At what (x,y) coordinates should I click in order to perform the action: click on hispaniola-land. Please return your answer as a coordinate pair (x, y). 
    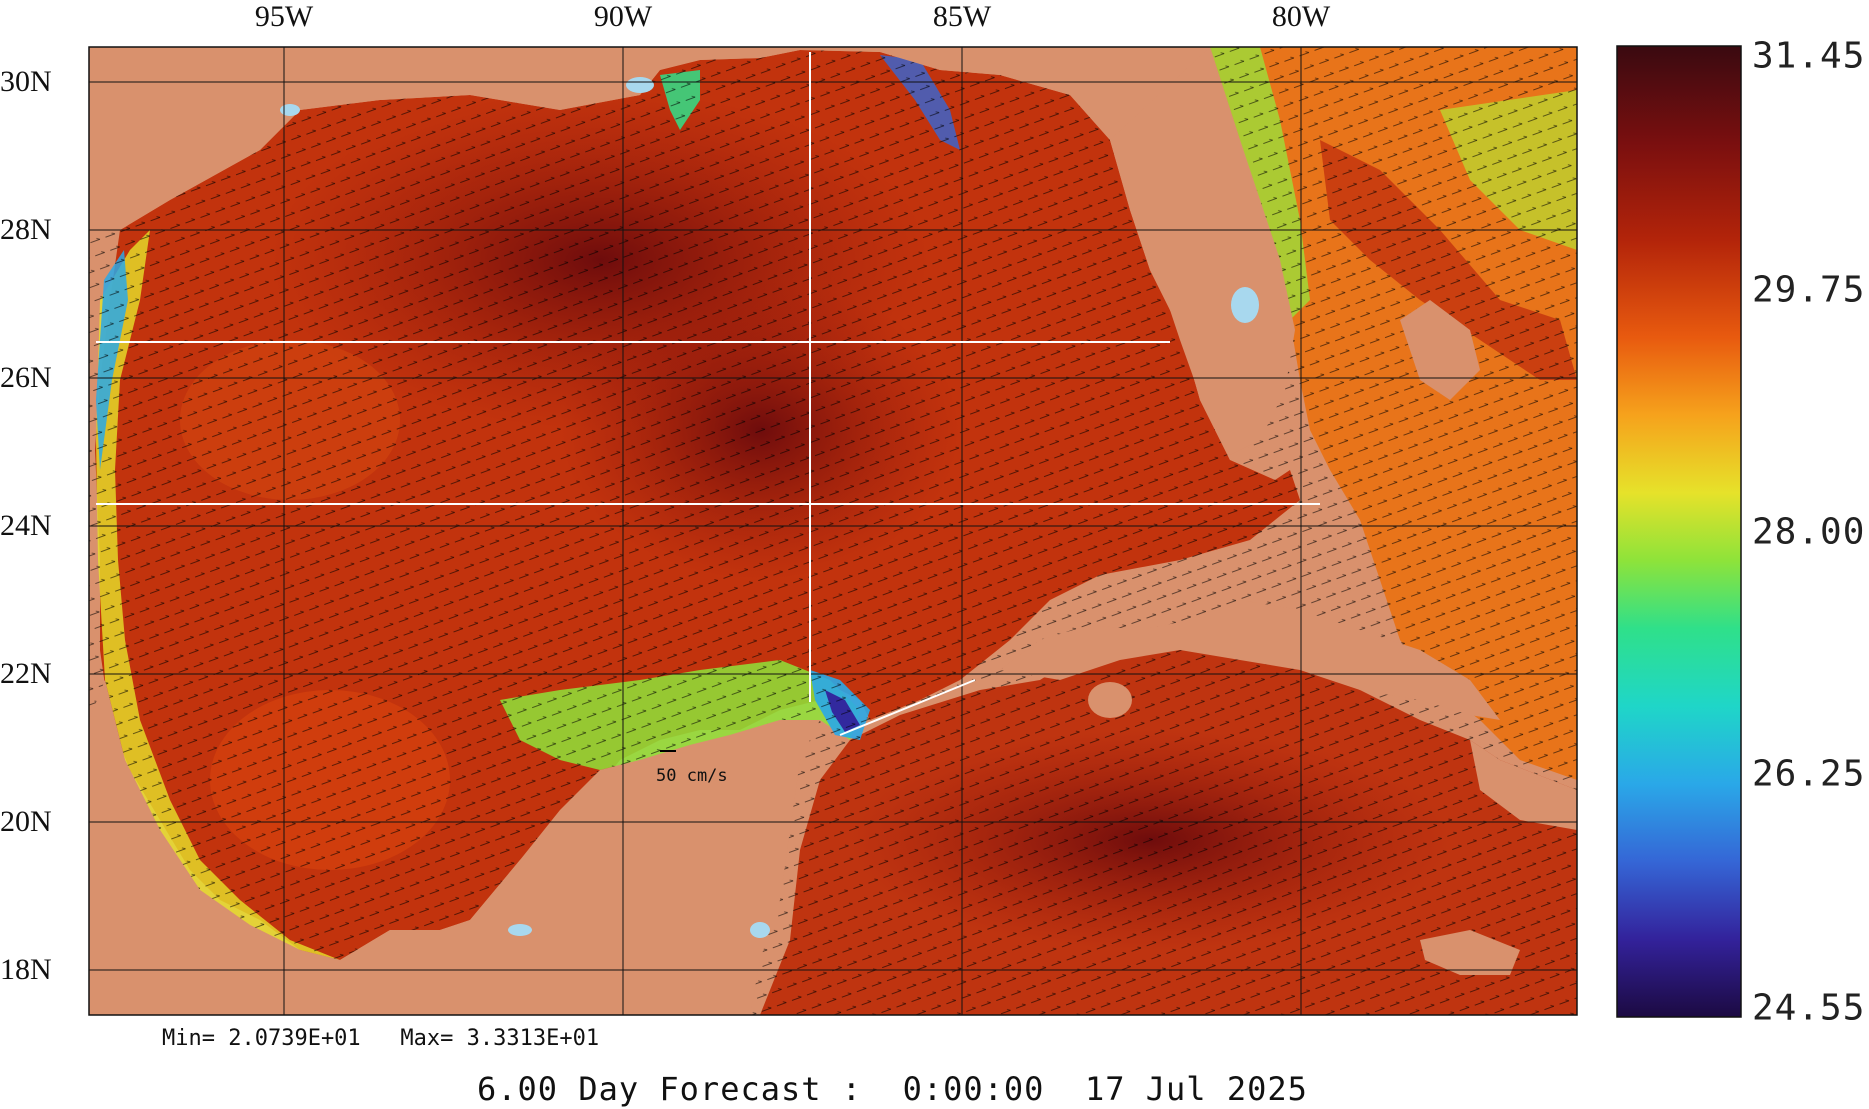
    Looking at the image, I should click on (1523, 785).